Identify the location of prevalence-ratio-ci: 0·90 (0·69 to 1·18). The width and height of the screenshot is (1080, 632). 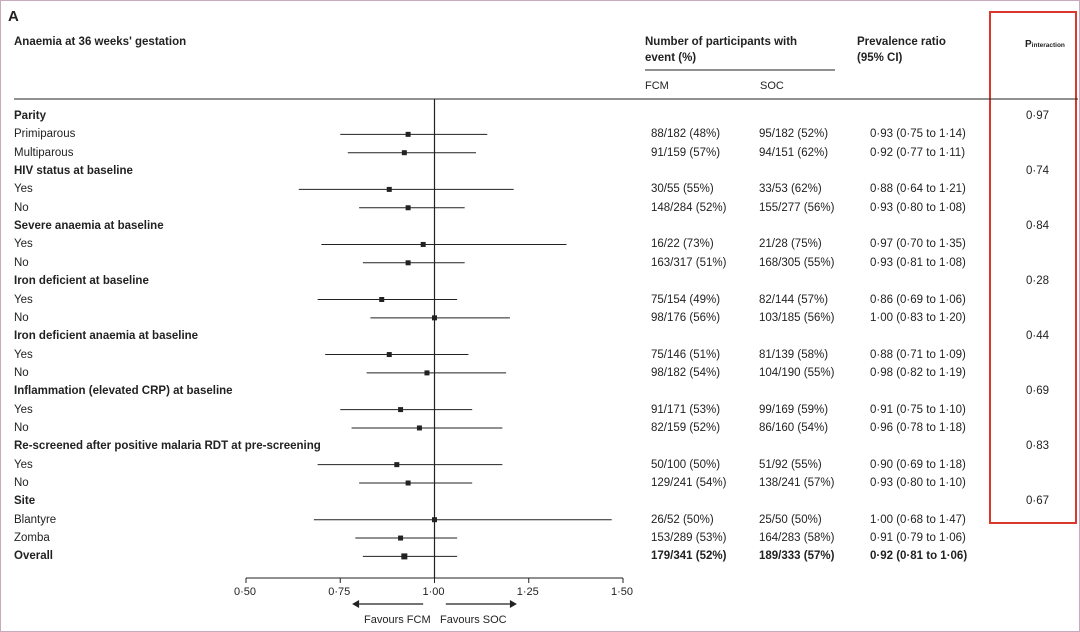
(918, 464).